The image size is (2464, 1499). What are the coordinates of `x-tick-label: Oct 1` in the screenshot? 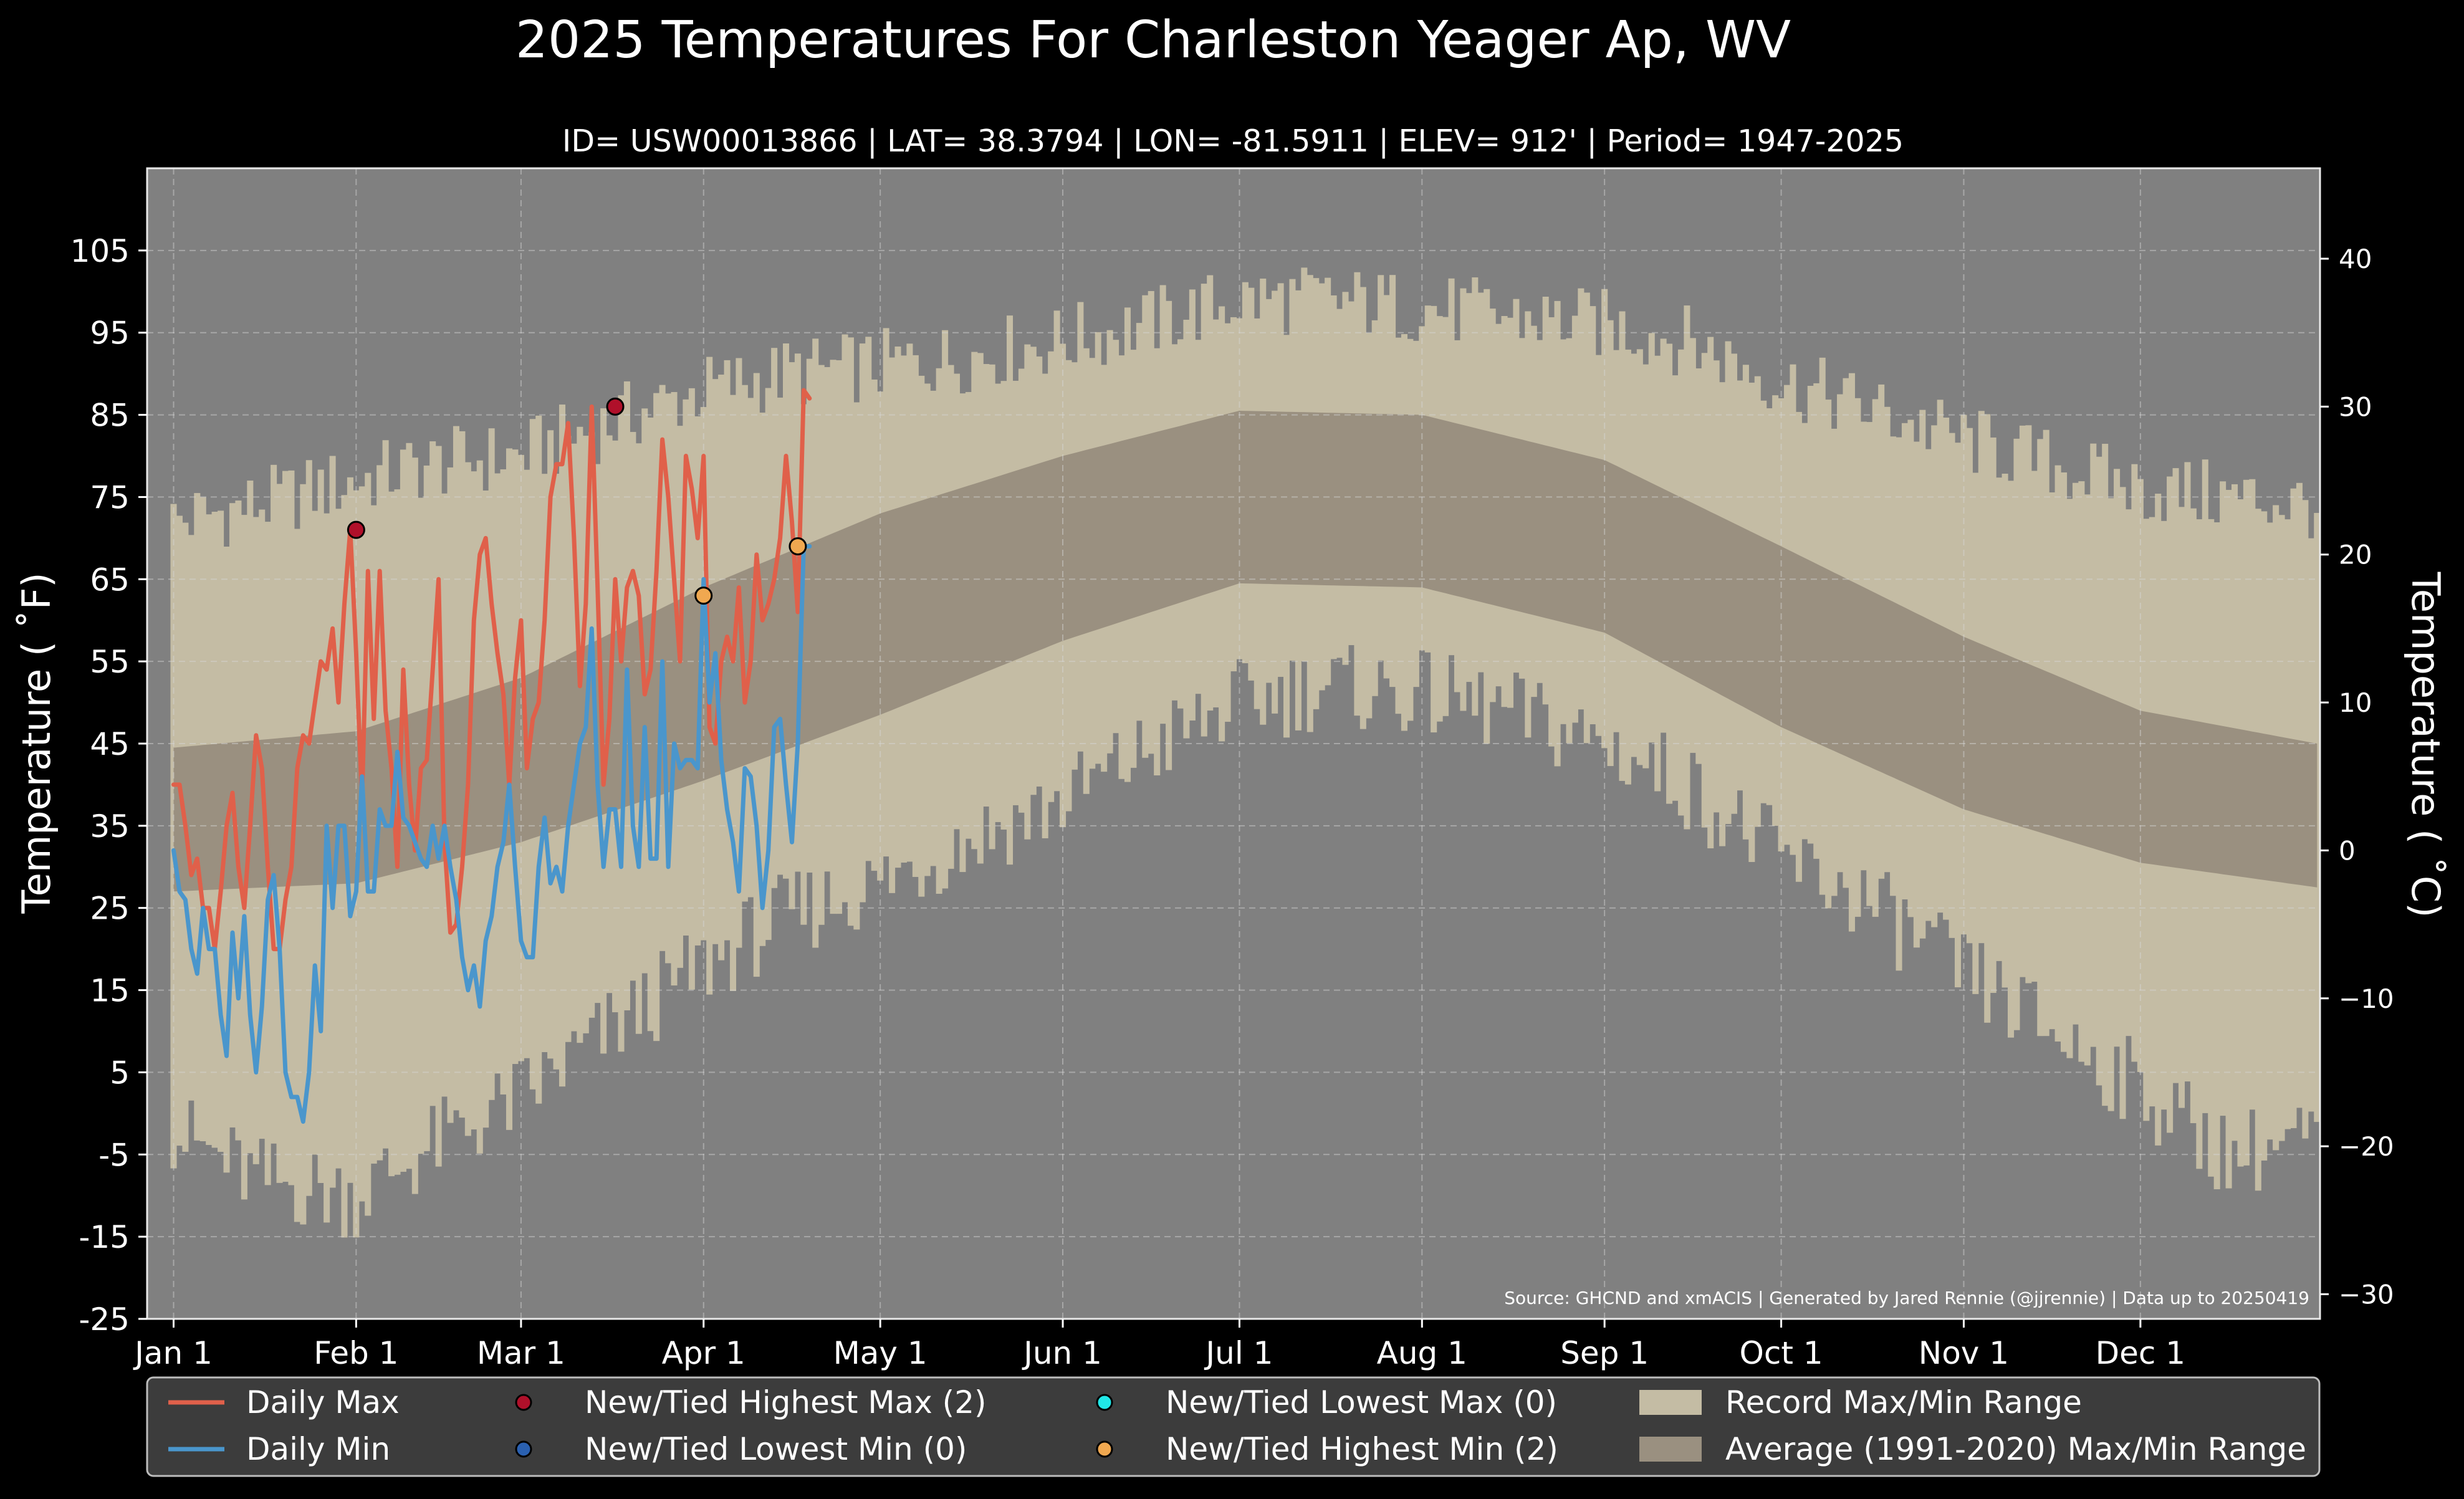 It's located at (1781, 1353).